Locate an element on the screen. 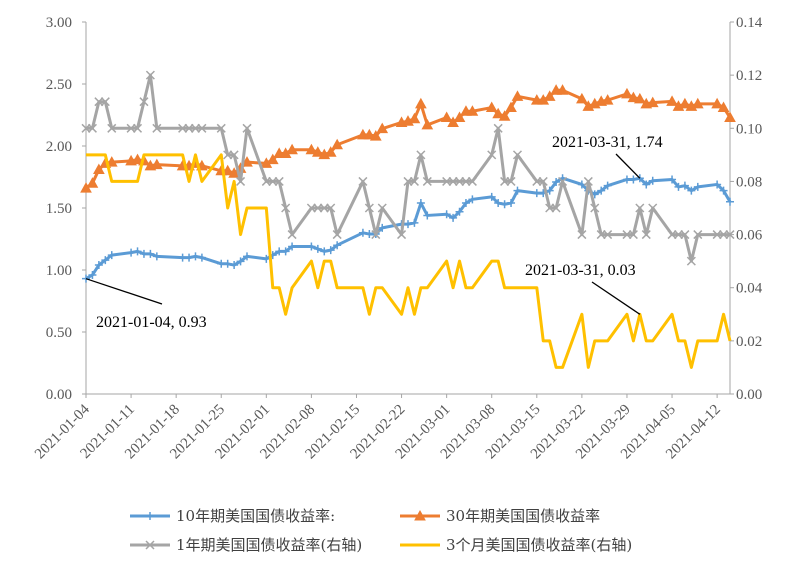 The height and width of the screenshot is (572, 794). y-right-tick-label: 0.08 is located at coordinates (749, 182).